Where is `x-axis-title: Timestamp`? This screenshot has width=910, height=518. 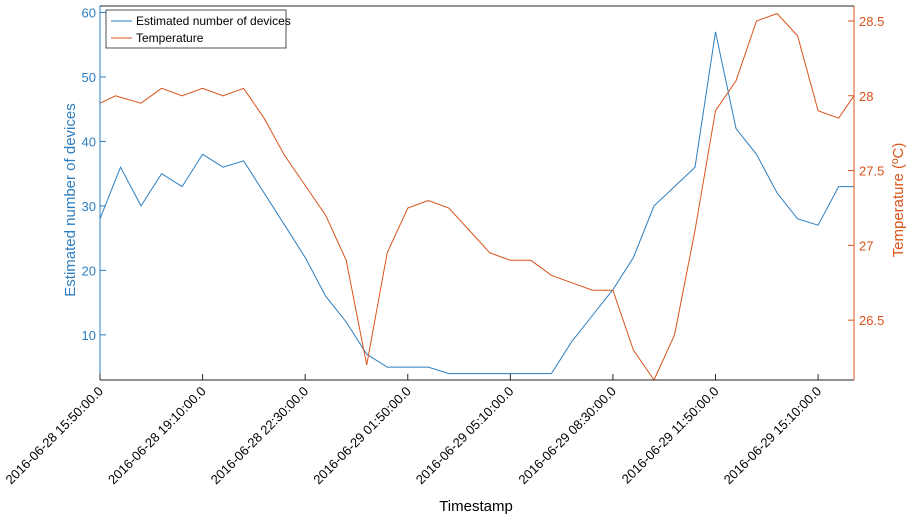
x-axis-title: Timestamp is located at coordinates (476, 506).